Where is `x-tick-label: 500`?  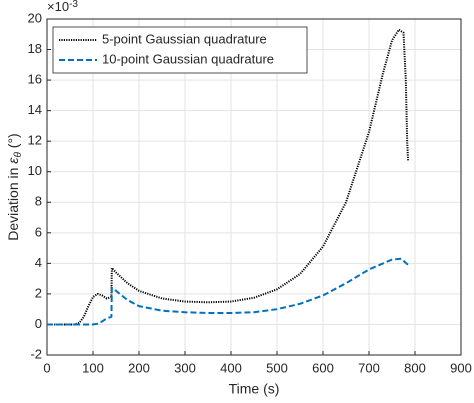 x-tick-label: 500 is located at coordinates (277, 367).